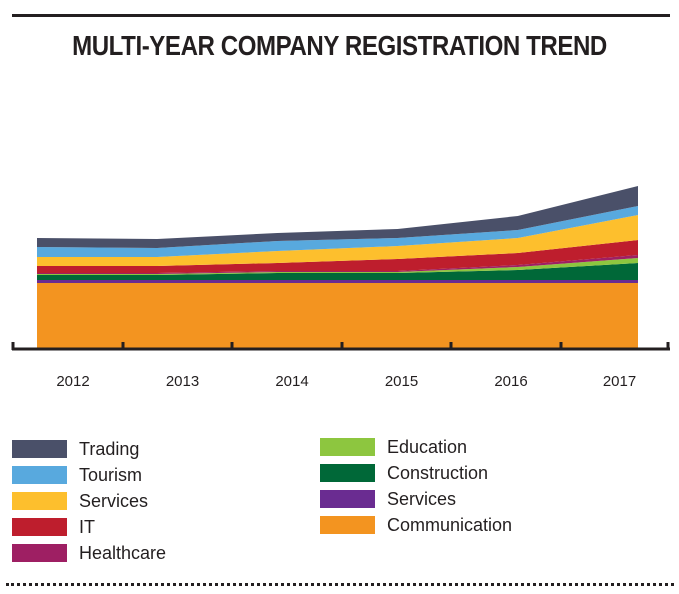  Describe the element at coordinates (72, 381) in the screenshot. I see `x-tick-label: 2012` at that location.